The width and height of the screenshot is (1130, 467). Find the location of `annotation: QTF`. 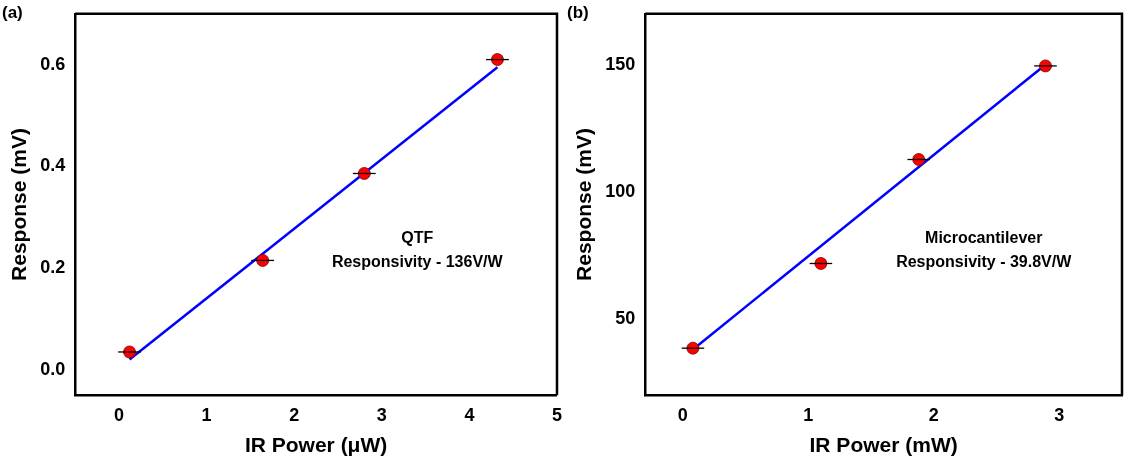

annotation: QTF is located at coordinates (417, 237).